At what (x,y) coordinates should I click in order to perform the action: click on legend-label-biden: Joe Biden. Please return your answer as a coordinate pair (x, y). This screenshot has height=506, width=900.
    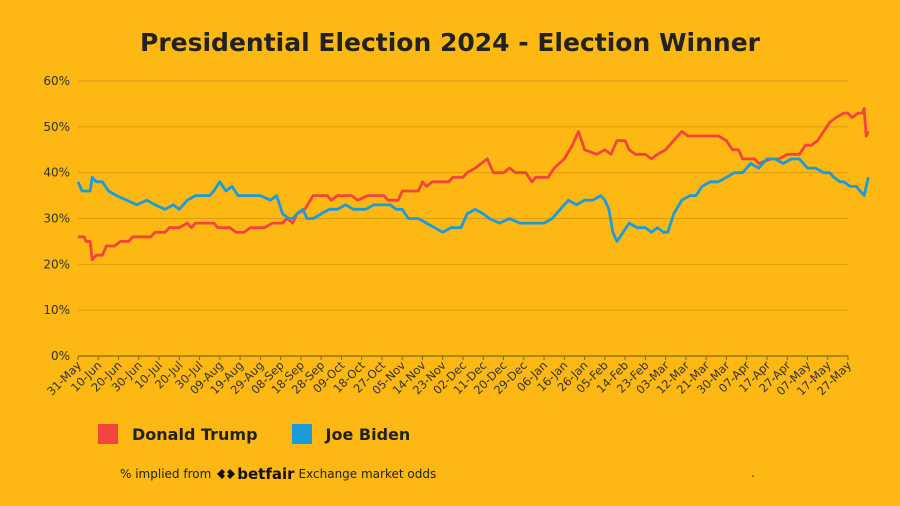
    Looking at the image, I should click on (368, 434).